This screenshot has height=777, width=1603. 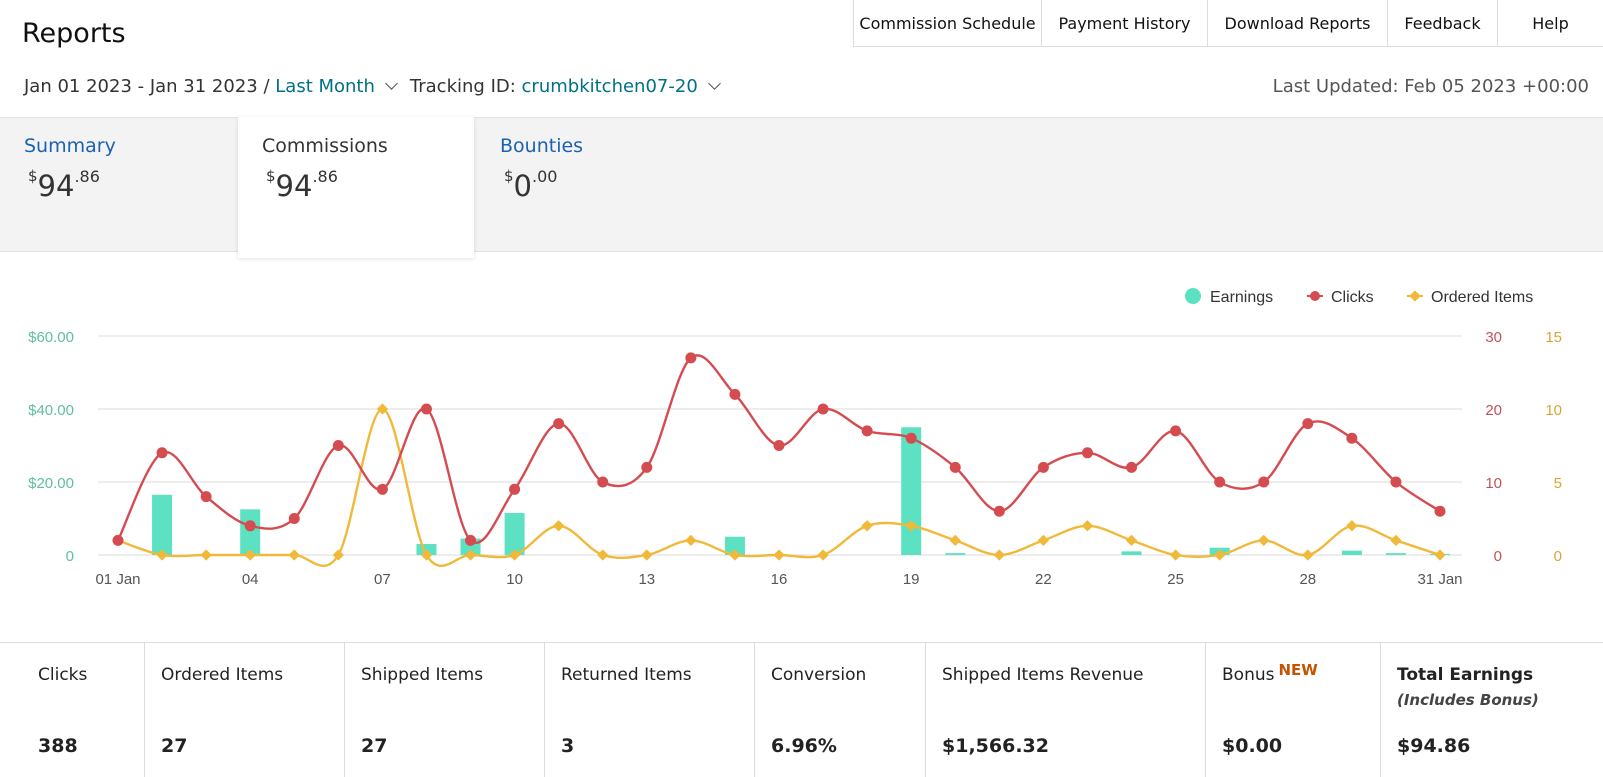 I want to click on legend-clicks-label: Clicks, so click(x=1352, y=297).